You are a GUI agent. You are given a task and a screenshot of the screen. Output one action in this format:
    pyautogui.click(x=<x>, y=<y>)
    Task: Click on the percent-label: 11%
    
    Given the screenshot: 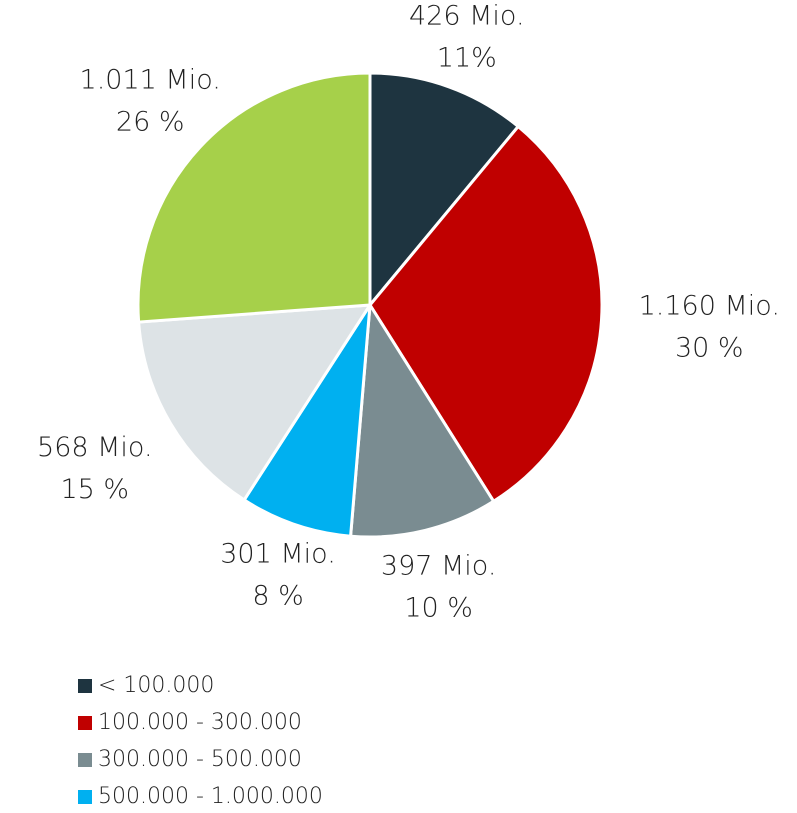 What is the action you would take?
    pyautogui.click(x=467, y=57)
    